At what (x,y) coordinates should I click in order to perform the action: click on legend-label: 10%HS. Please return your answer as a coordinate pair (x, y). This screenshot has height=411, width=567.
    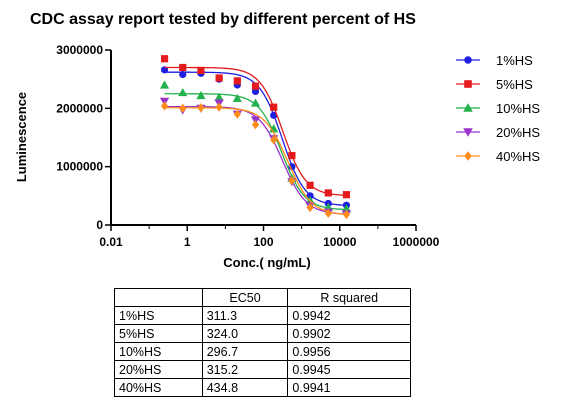
    Looking at the image, I should click on (518, 108).